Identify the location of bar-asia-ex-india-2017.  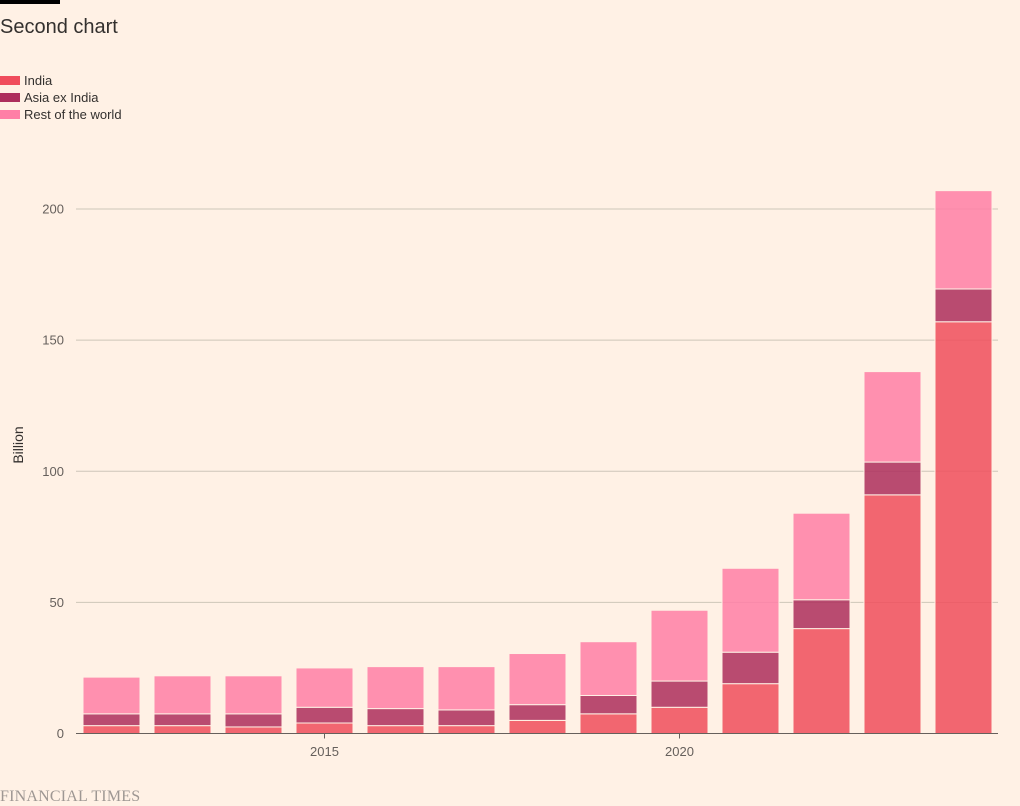
(466, 718).